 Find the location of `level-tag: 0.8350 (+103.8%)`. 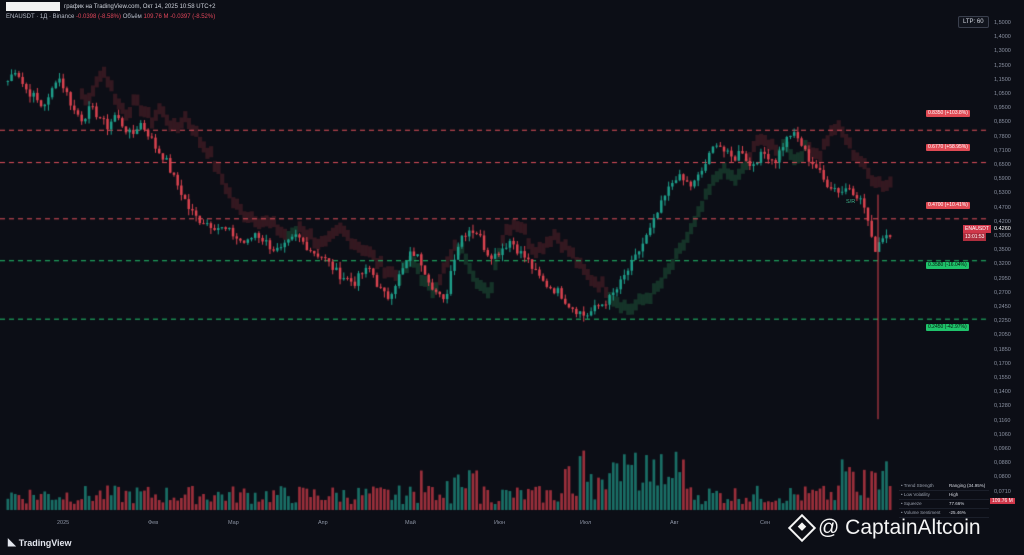

level-tag: 0.8350 (+103.8%) is located at coordinates (948, 113).